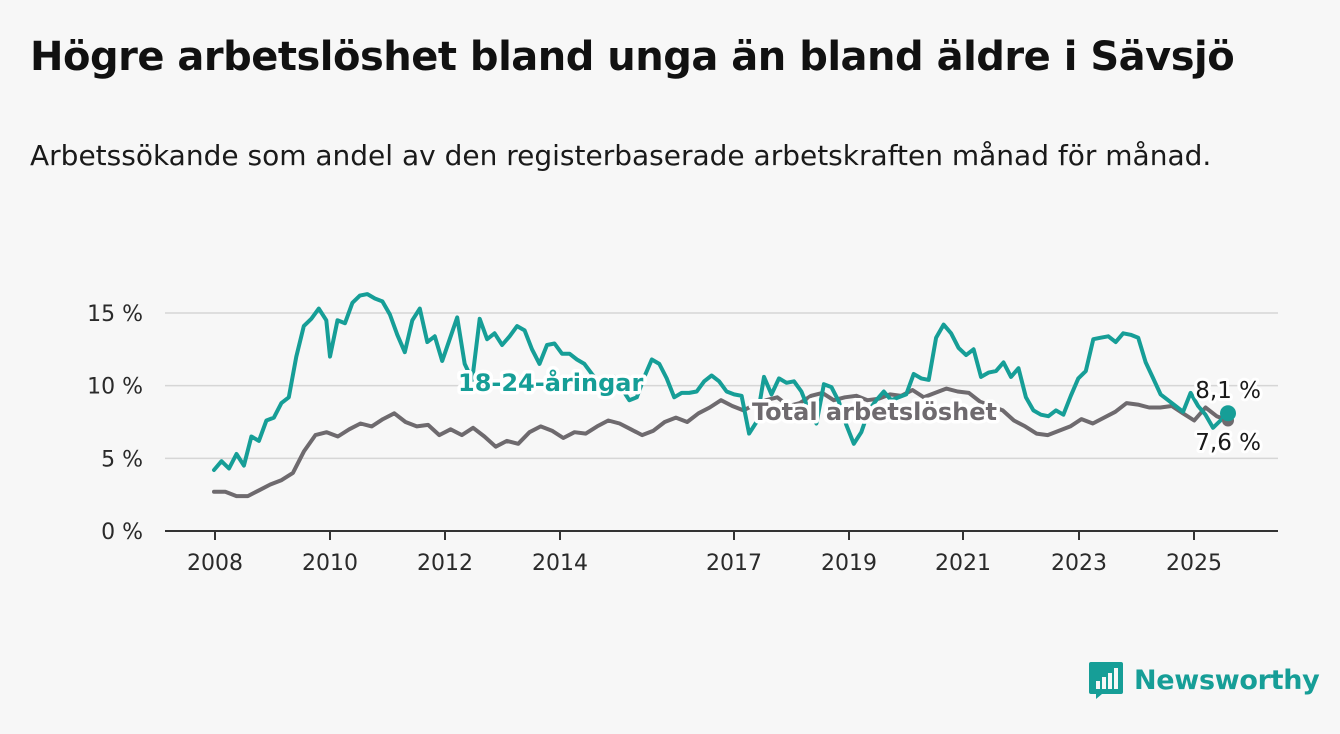 This screenshot has height=734, width=1340. I want to click on y-tick-label: 0 %, so click(122, 532).